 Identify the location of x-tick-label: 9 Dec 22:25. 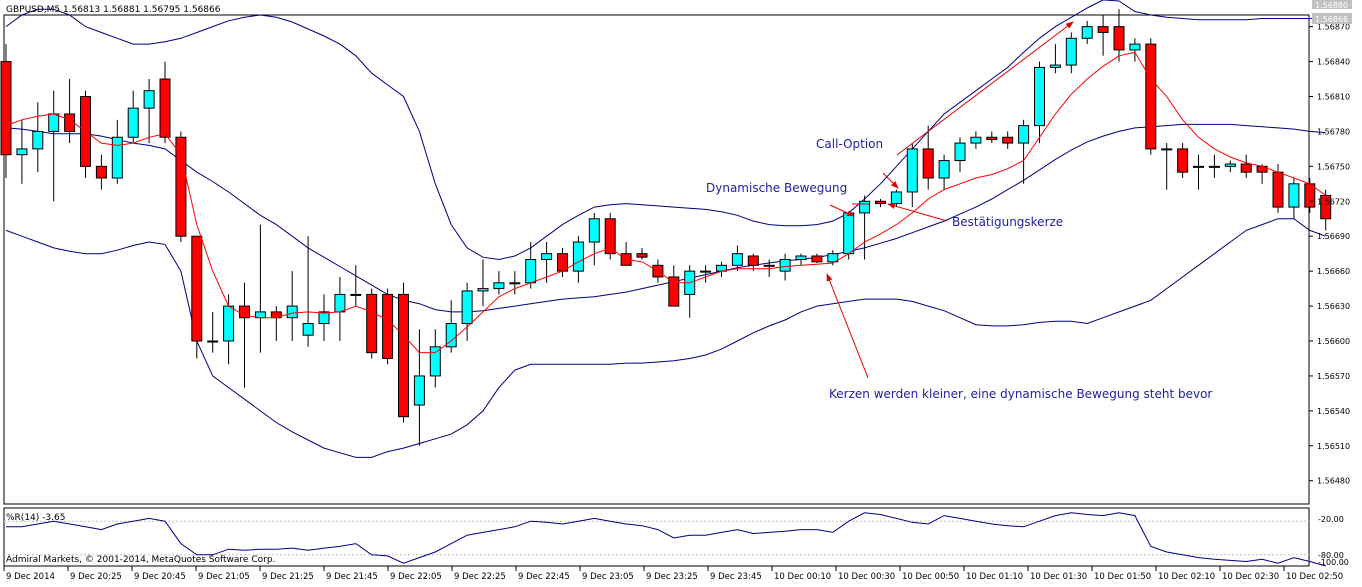
(480, 577).